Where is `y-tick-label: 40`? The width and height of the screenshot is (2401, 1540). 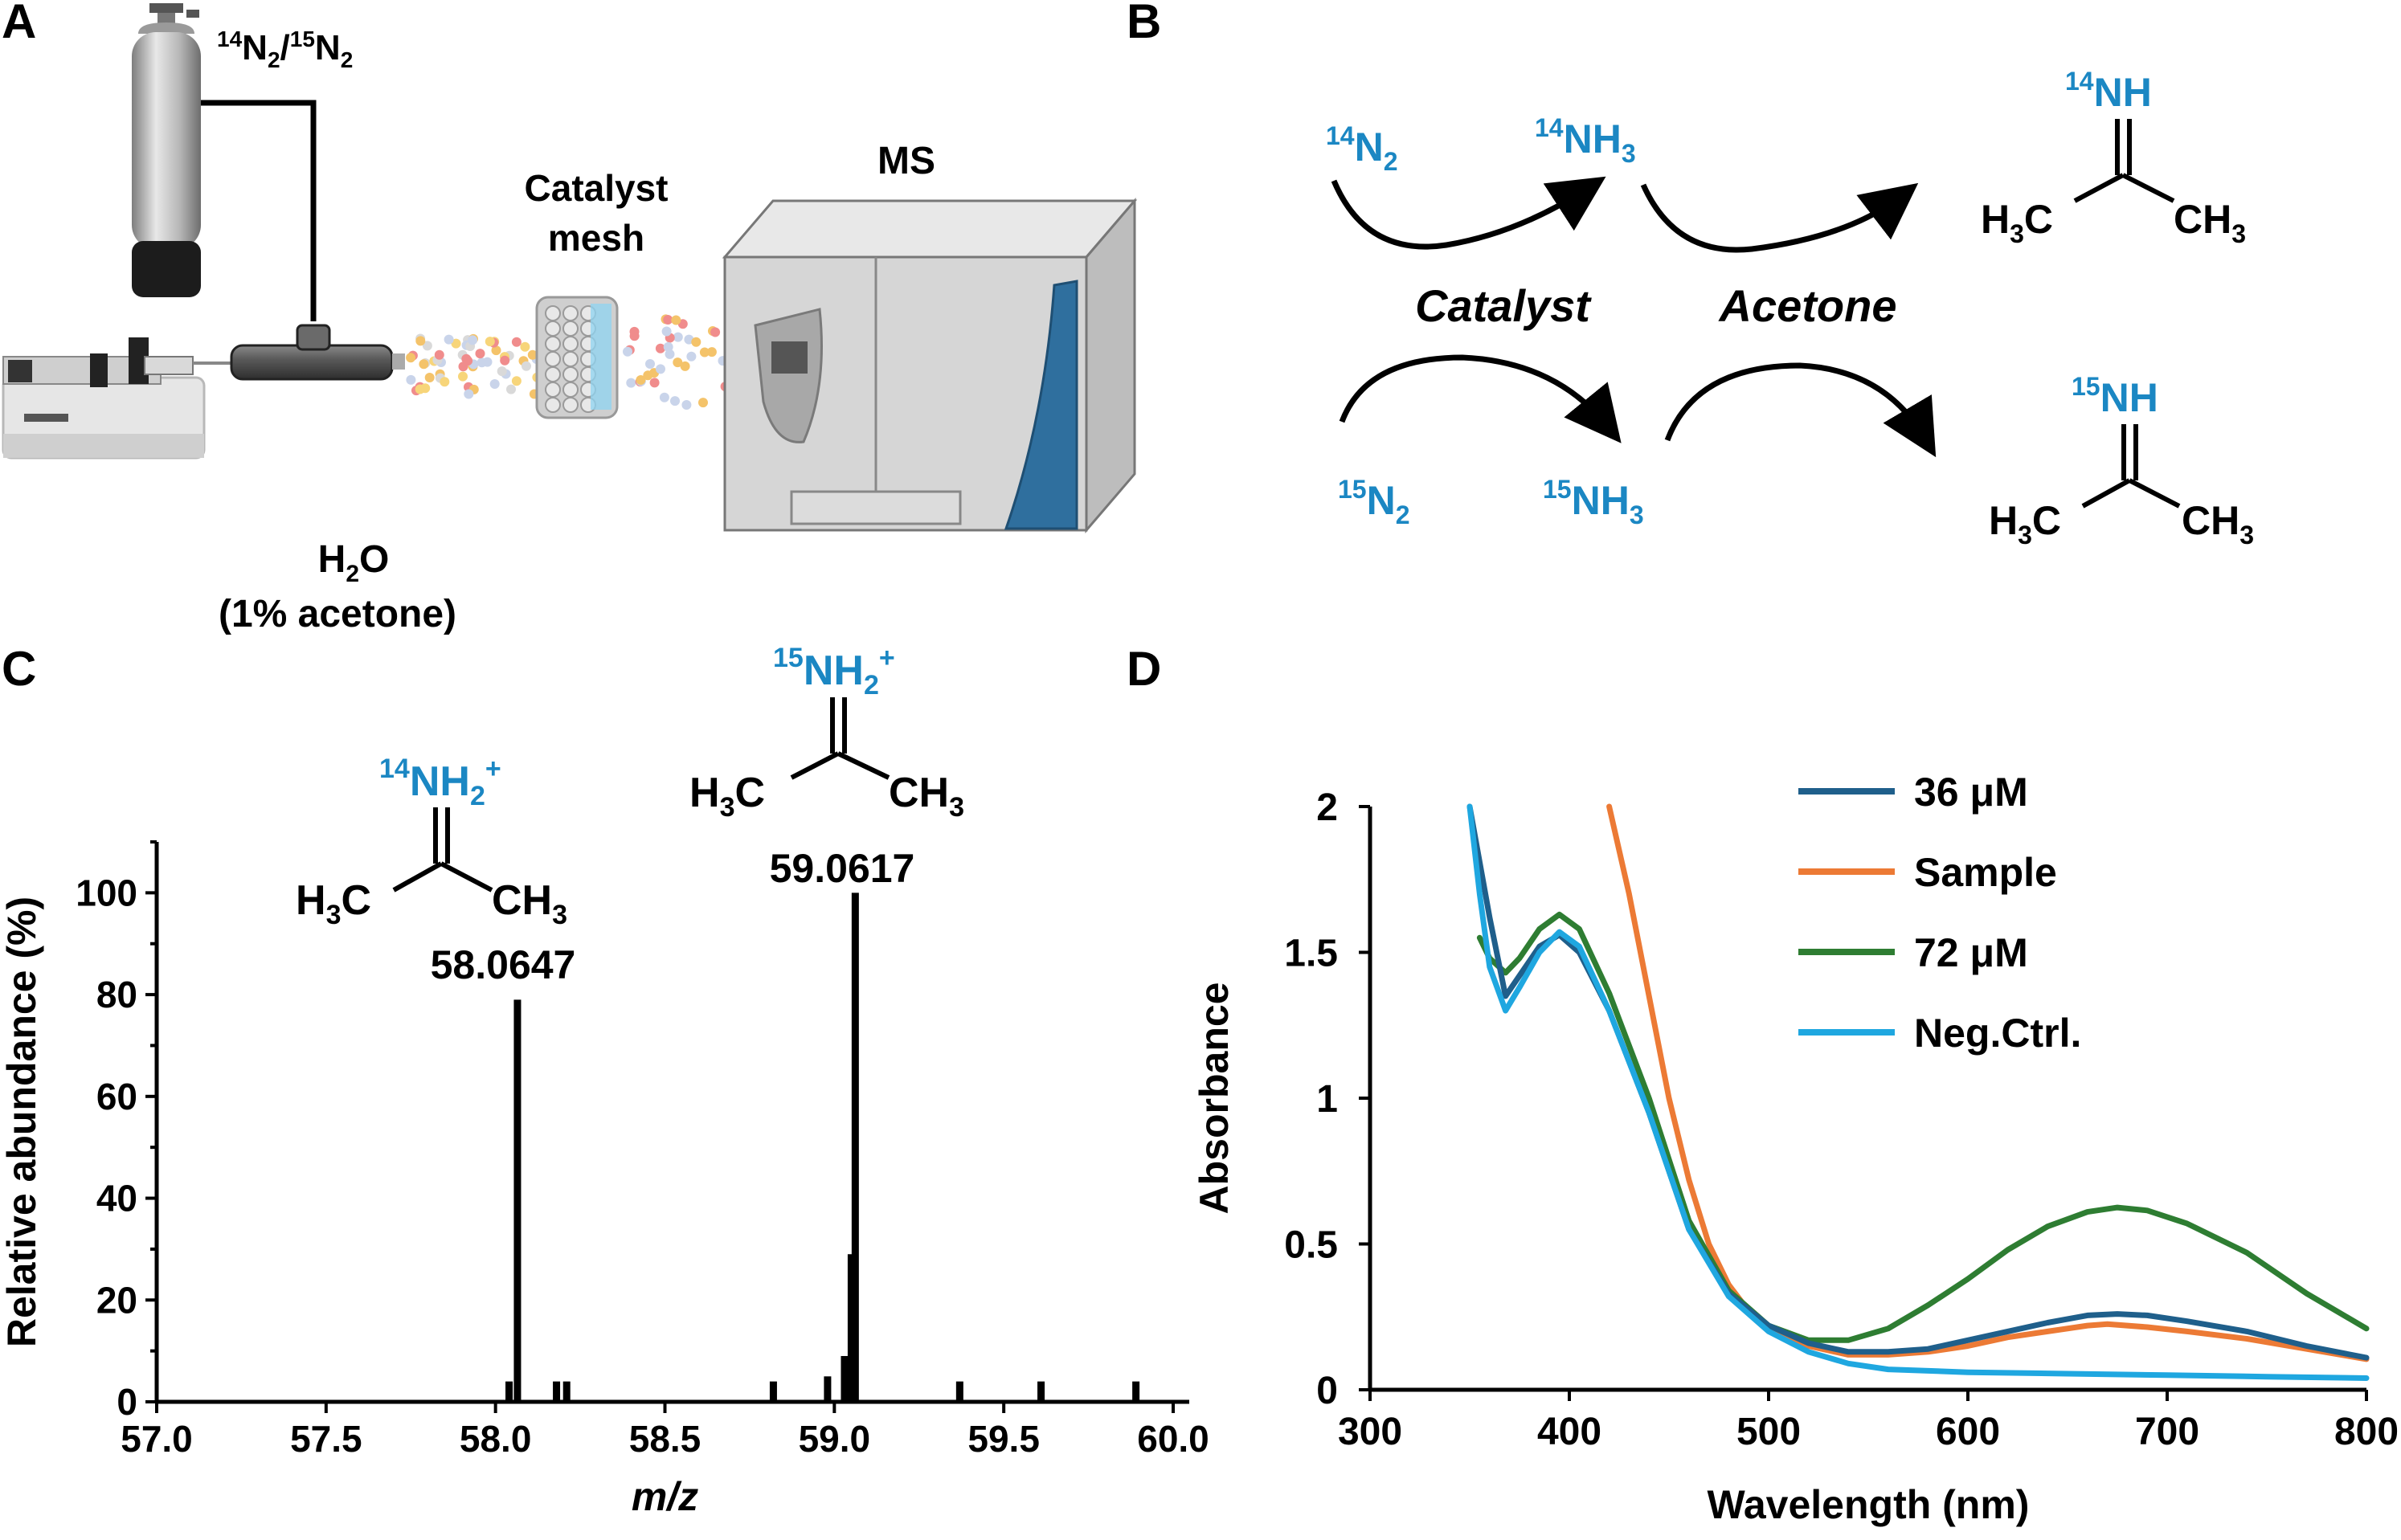
y-tick-label: 40 is located at coordinates (116, 1198).